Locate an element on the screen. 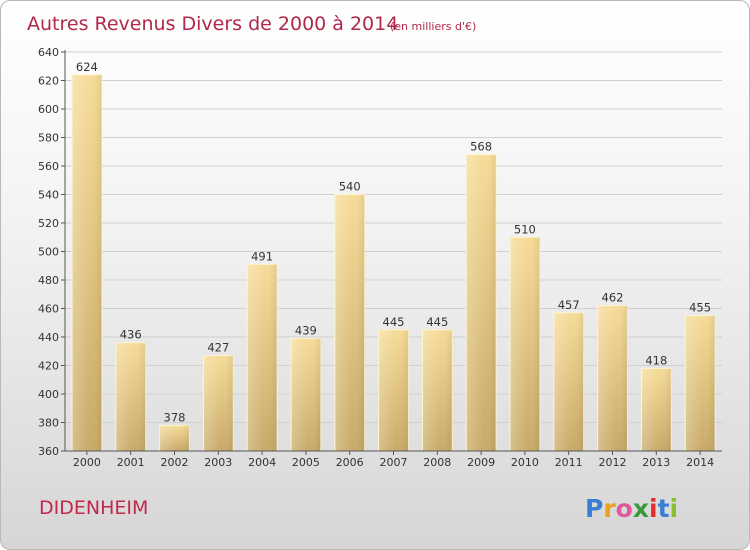 This screenshot has height=550, width=750. bar-2013 is located at coordinates (656, 409).